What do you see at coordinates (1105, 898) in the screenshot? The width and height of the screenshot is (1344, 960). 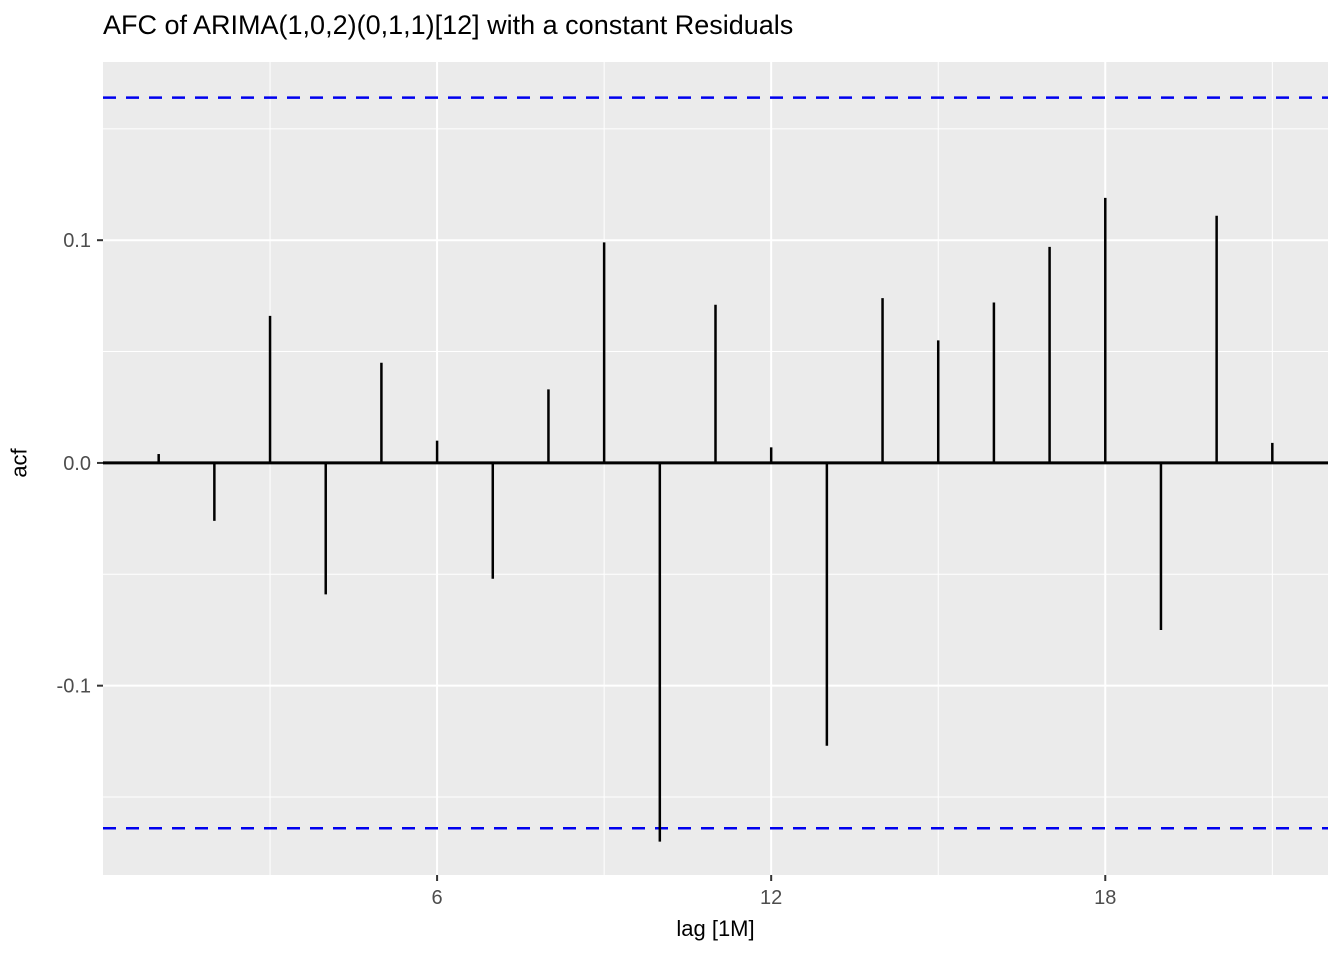 I see `x-tick-label: 18` at bounding box center [1105, 898].